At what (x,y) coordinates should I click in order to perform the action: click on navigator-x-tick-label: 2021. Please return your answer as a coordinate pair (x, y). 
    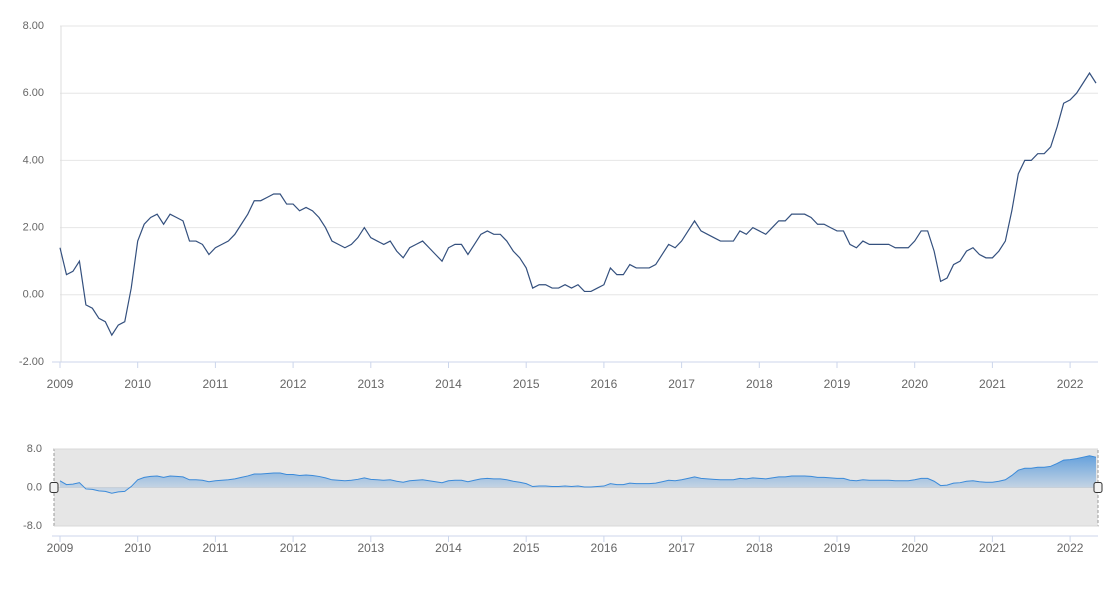
    Looking at the image, I should click on (992, 548).